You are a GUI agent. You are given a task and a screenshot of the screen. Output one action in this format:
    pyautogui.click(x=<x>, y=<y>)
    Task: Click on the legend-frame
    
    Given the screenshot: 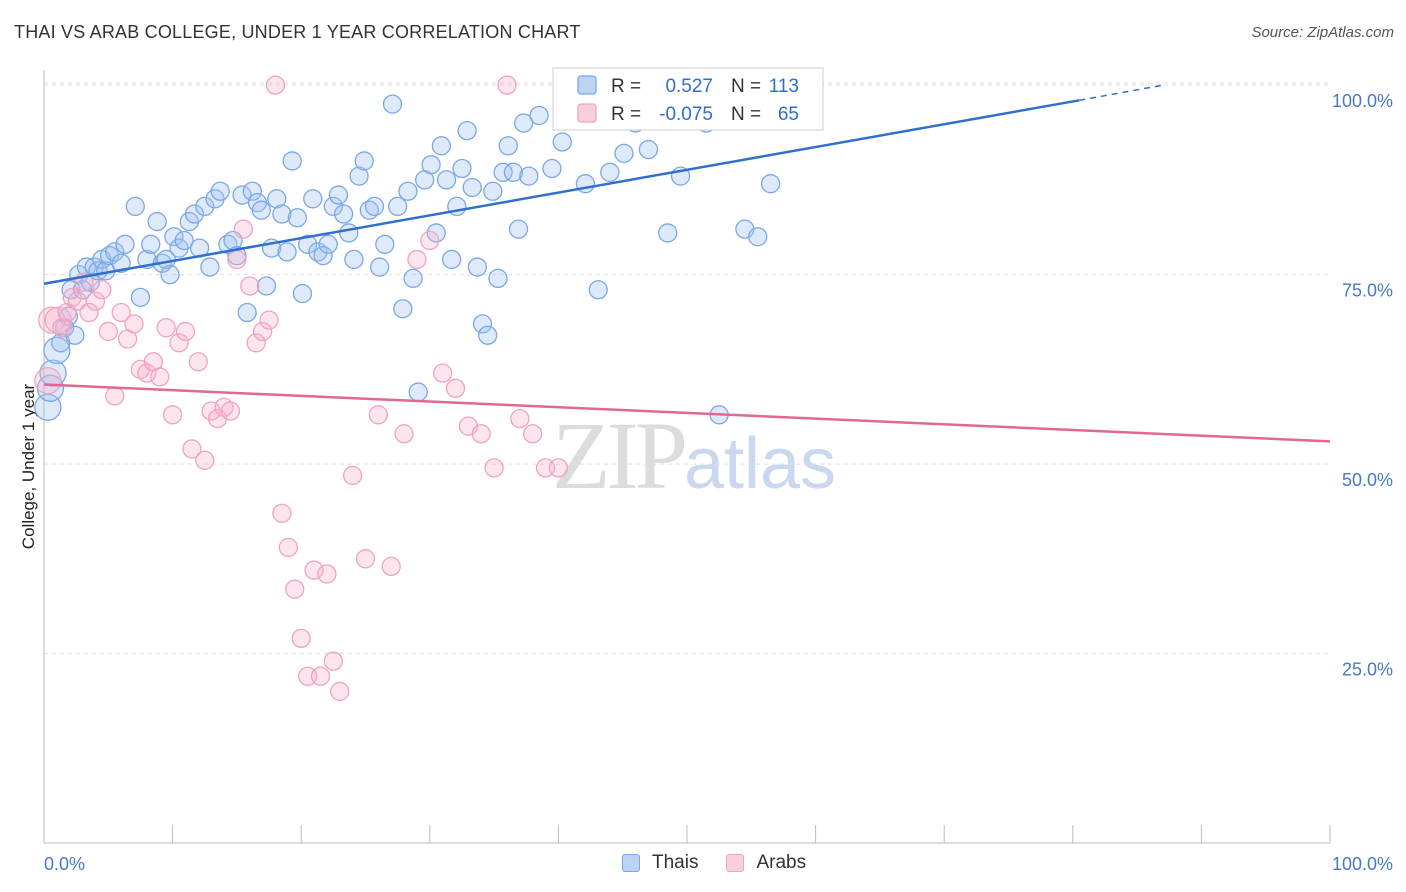 What is the action you would take?
    pyautogui.click(x=688, y=99)
    